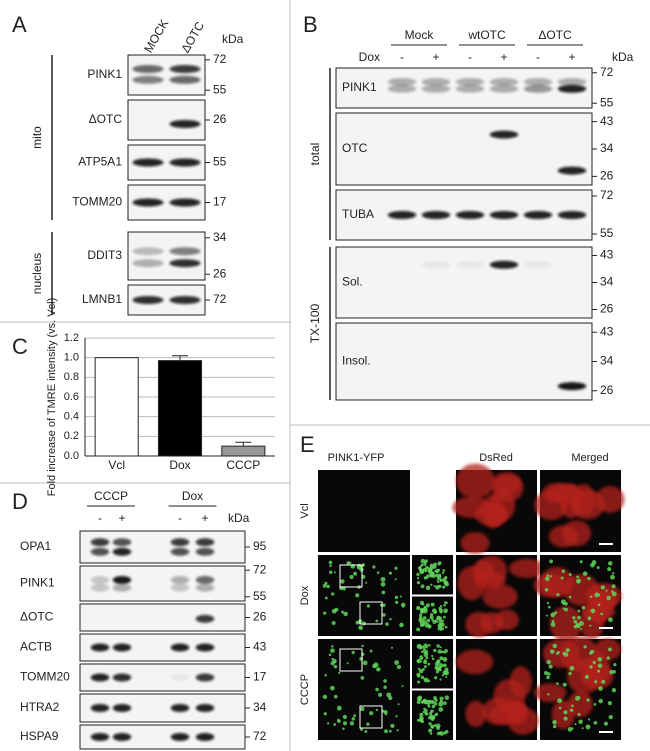 This screenshot has width=650, height=751. What do you see at coordinates (100, 162) in the screenshot?
I see `blot-label: ATP5A1` at bounding box center [100, 162].